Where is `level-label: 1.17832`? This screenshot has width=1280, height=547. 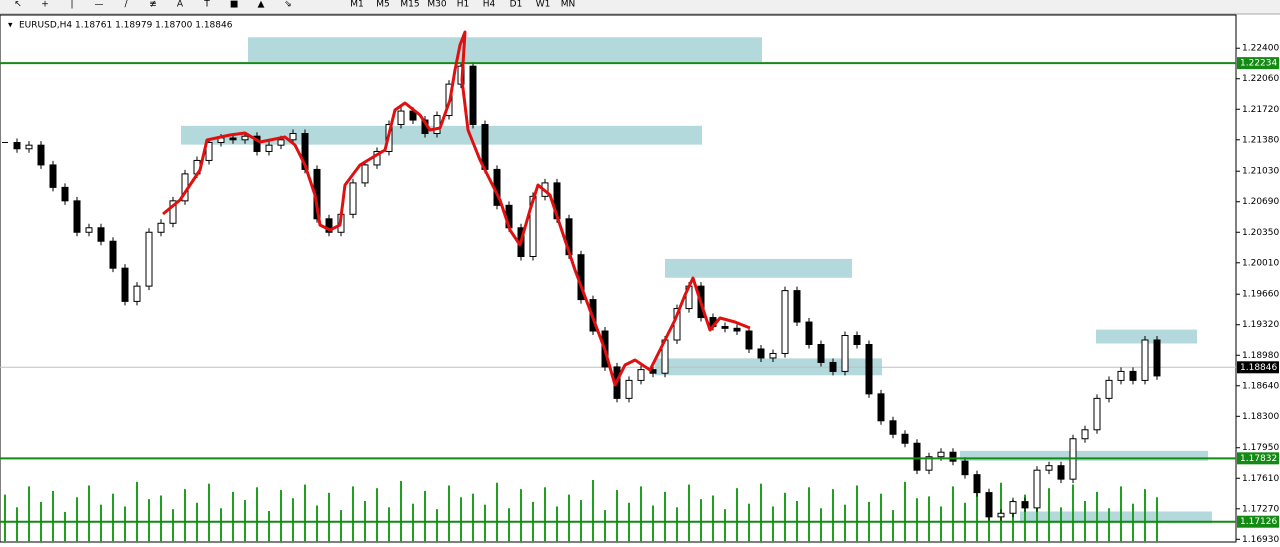
level-label: 1.17832 is located at coordinates (1258, 459).